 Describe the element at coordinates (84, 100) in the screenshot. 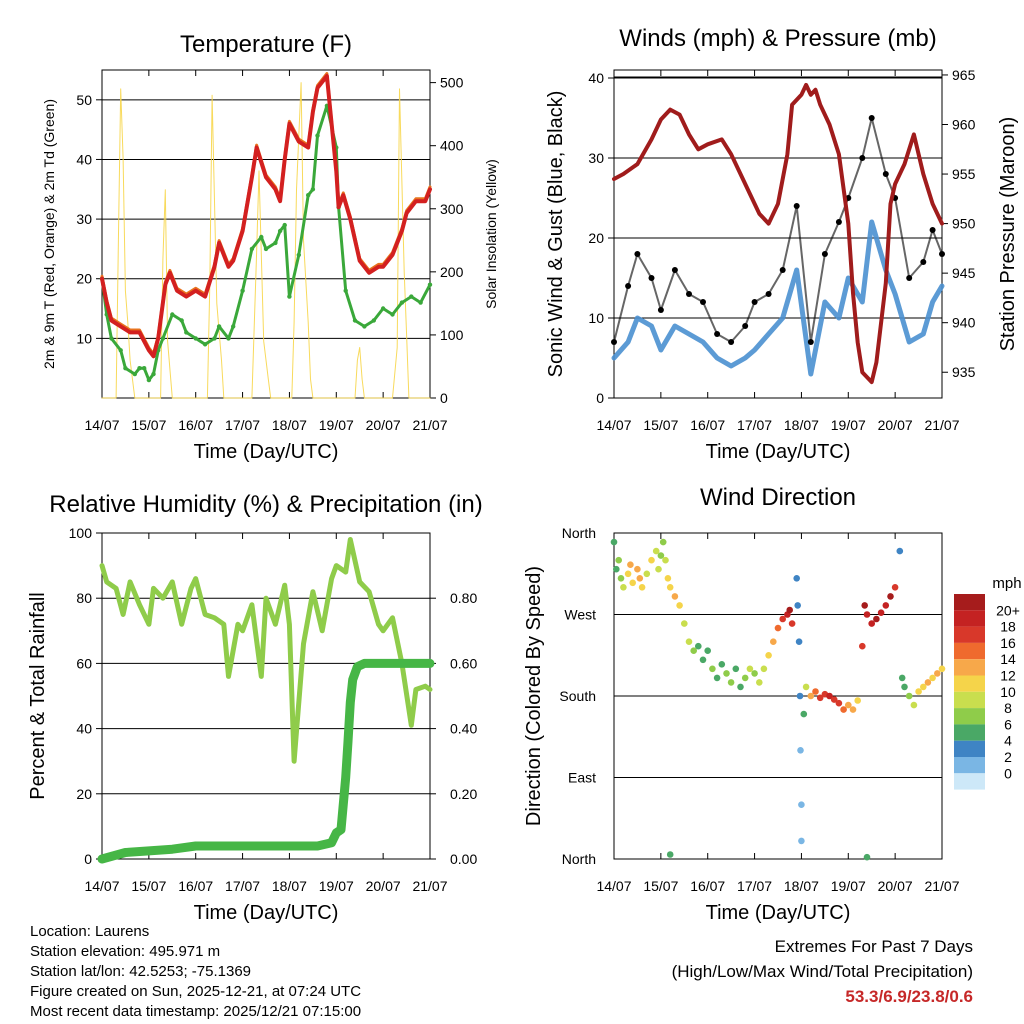

I see `temperature-ytick-label: 50` at that location.